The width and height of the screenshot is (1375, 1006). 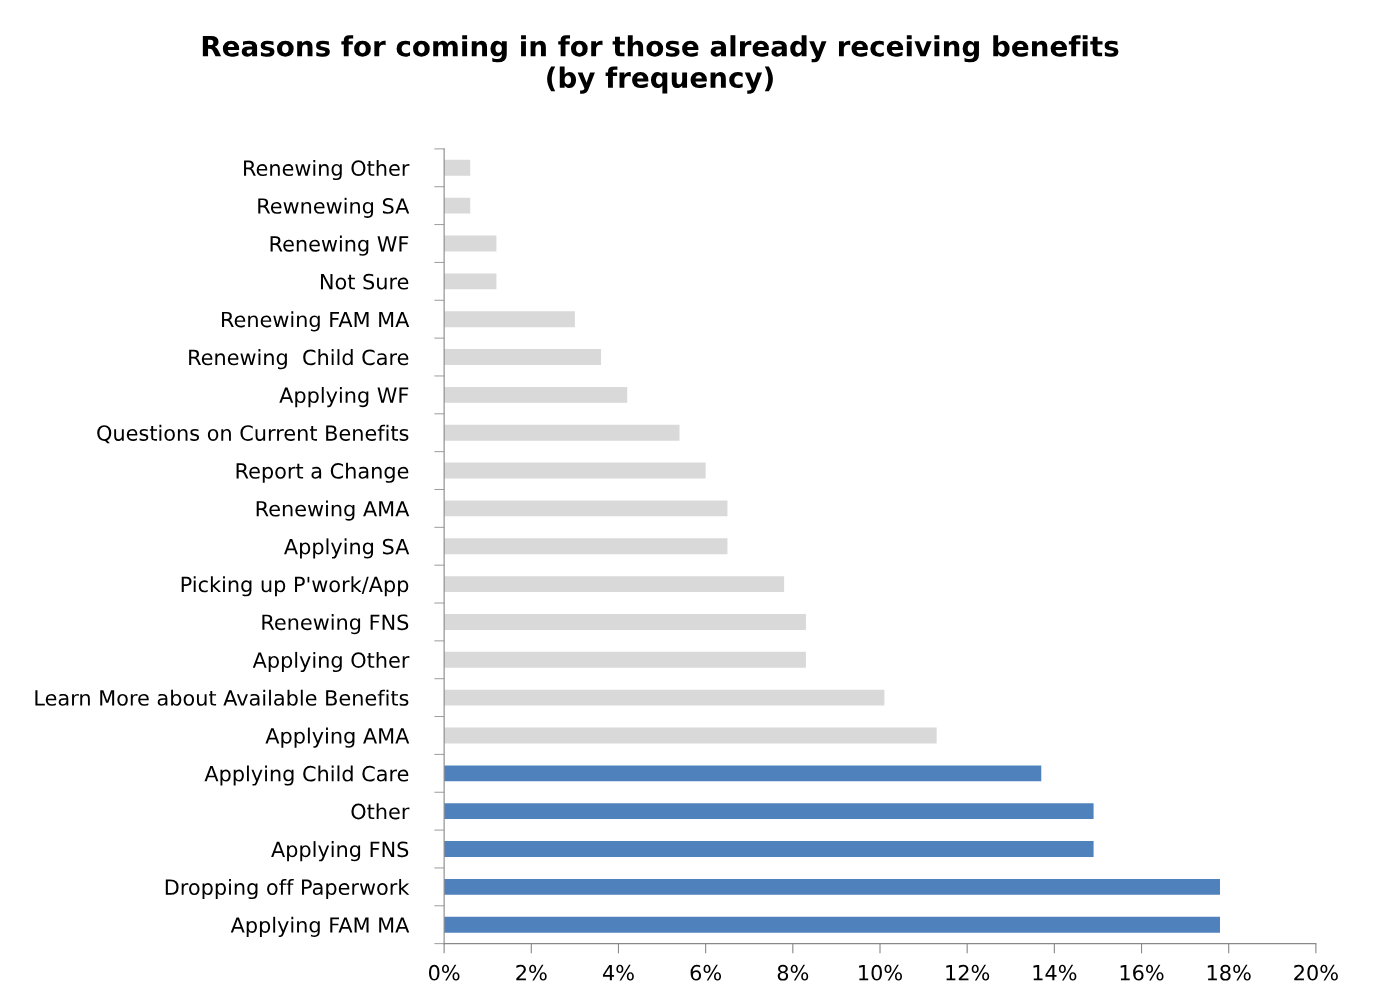 What do you see at coordinates (968, 972) in the screenshot?
I see `x-tick-label: 12%` at bounding box center [968, 972].